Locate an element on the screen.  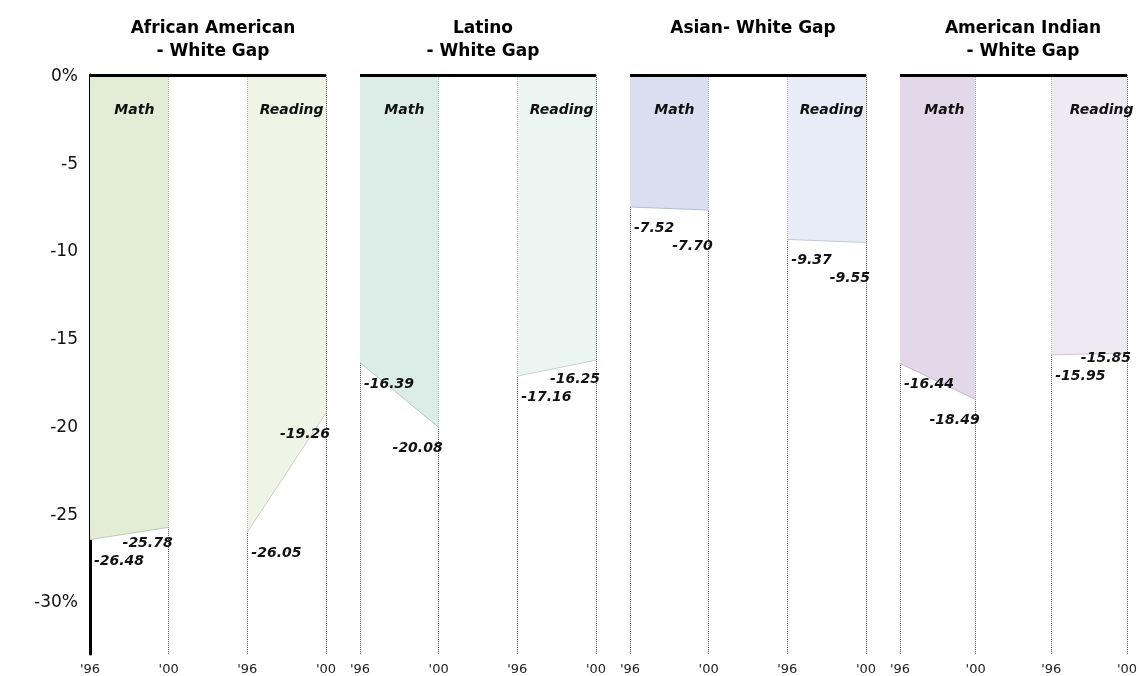
data-label: -26.05 is located at coordinates (276, 552).